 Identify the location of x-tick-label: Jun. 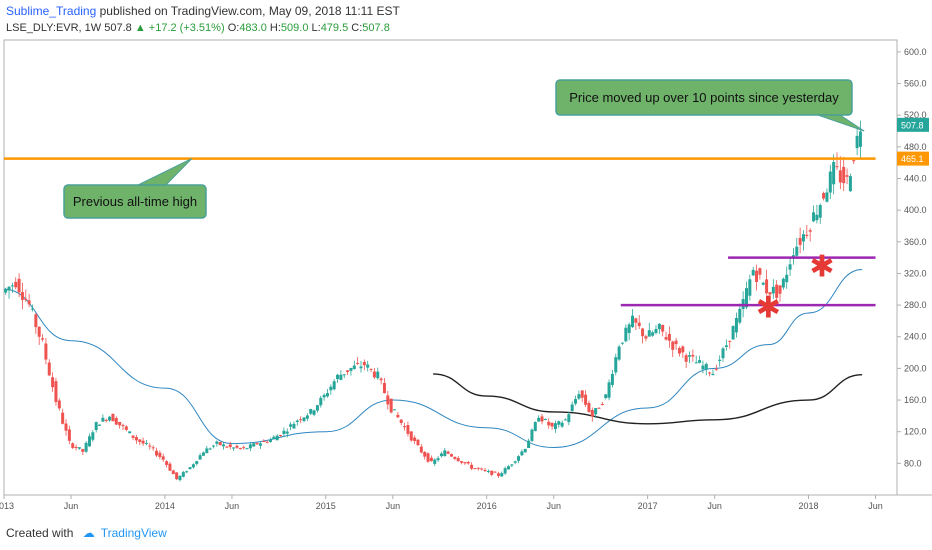
(714, 506).